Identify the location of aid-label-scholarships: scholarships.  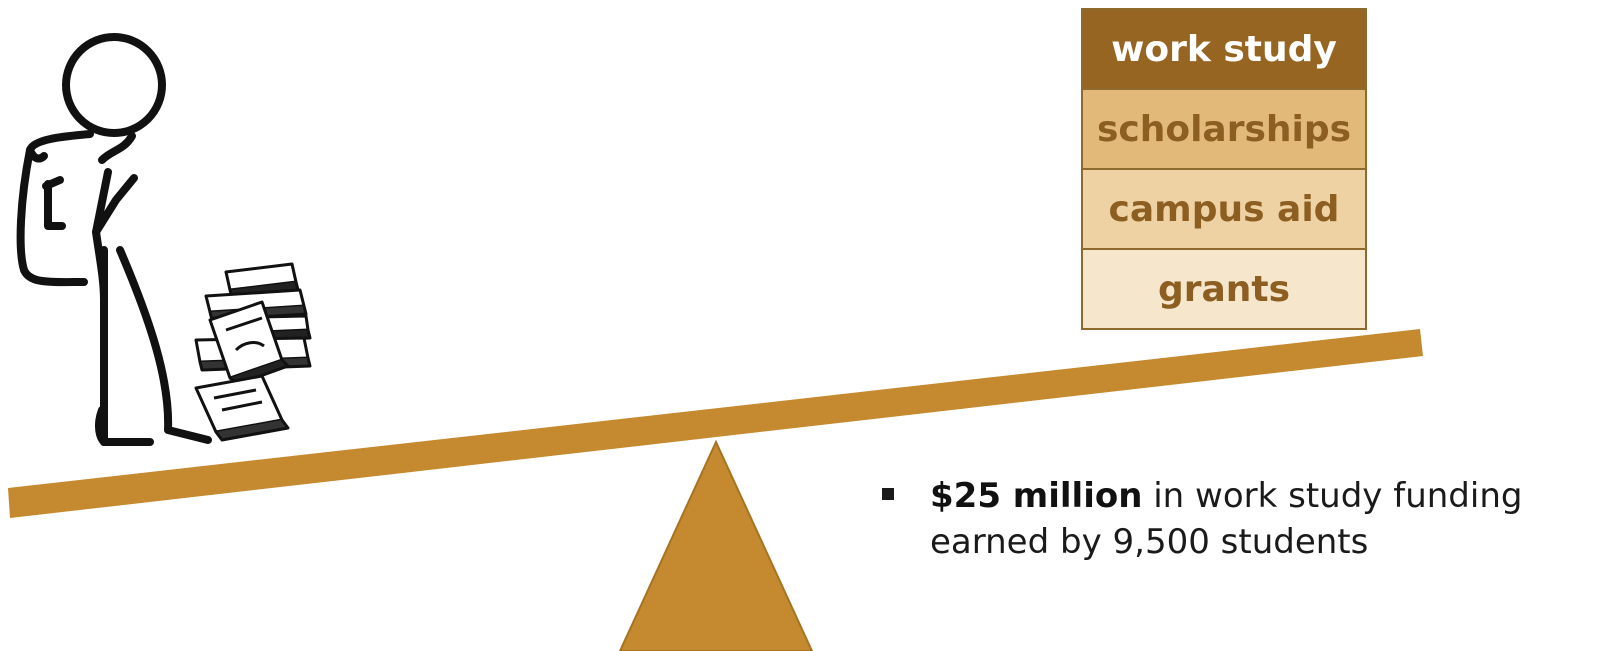
(1224, 129).